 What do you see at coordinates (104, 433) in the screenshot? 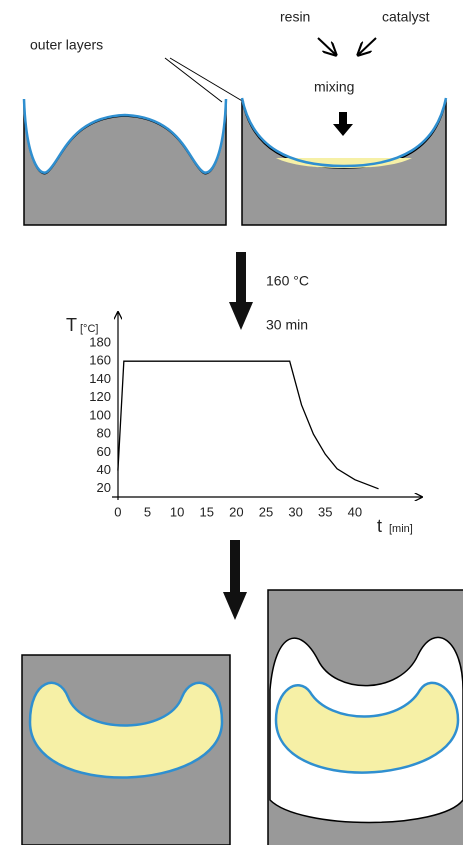
I see `y-tick-label: 80` at bounding box center [104, 433].